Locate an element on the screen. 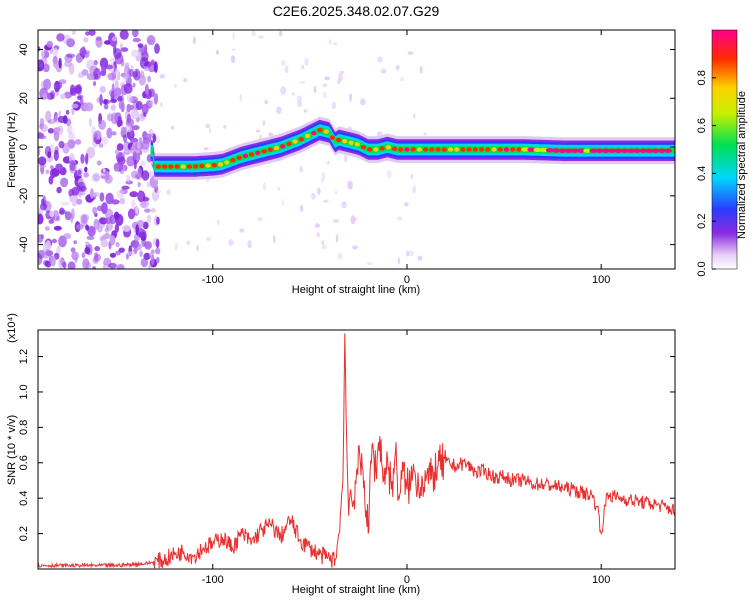  y-tick-label: 0 is located at coordinates (24, 147).